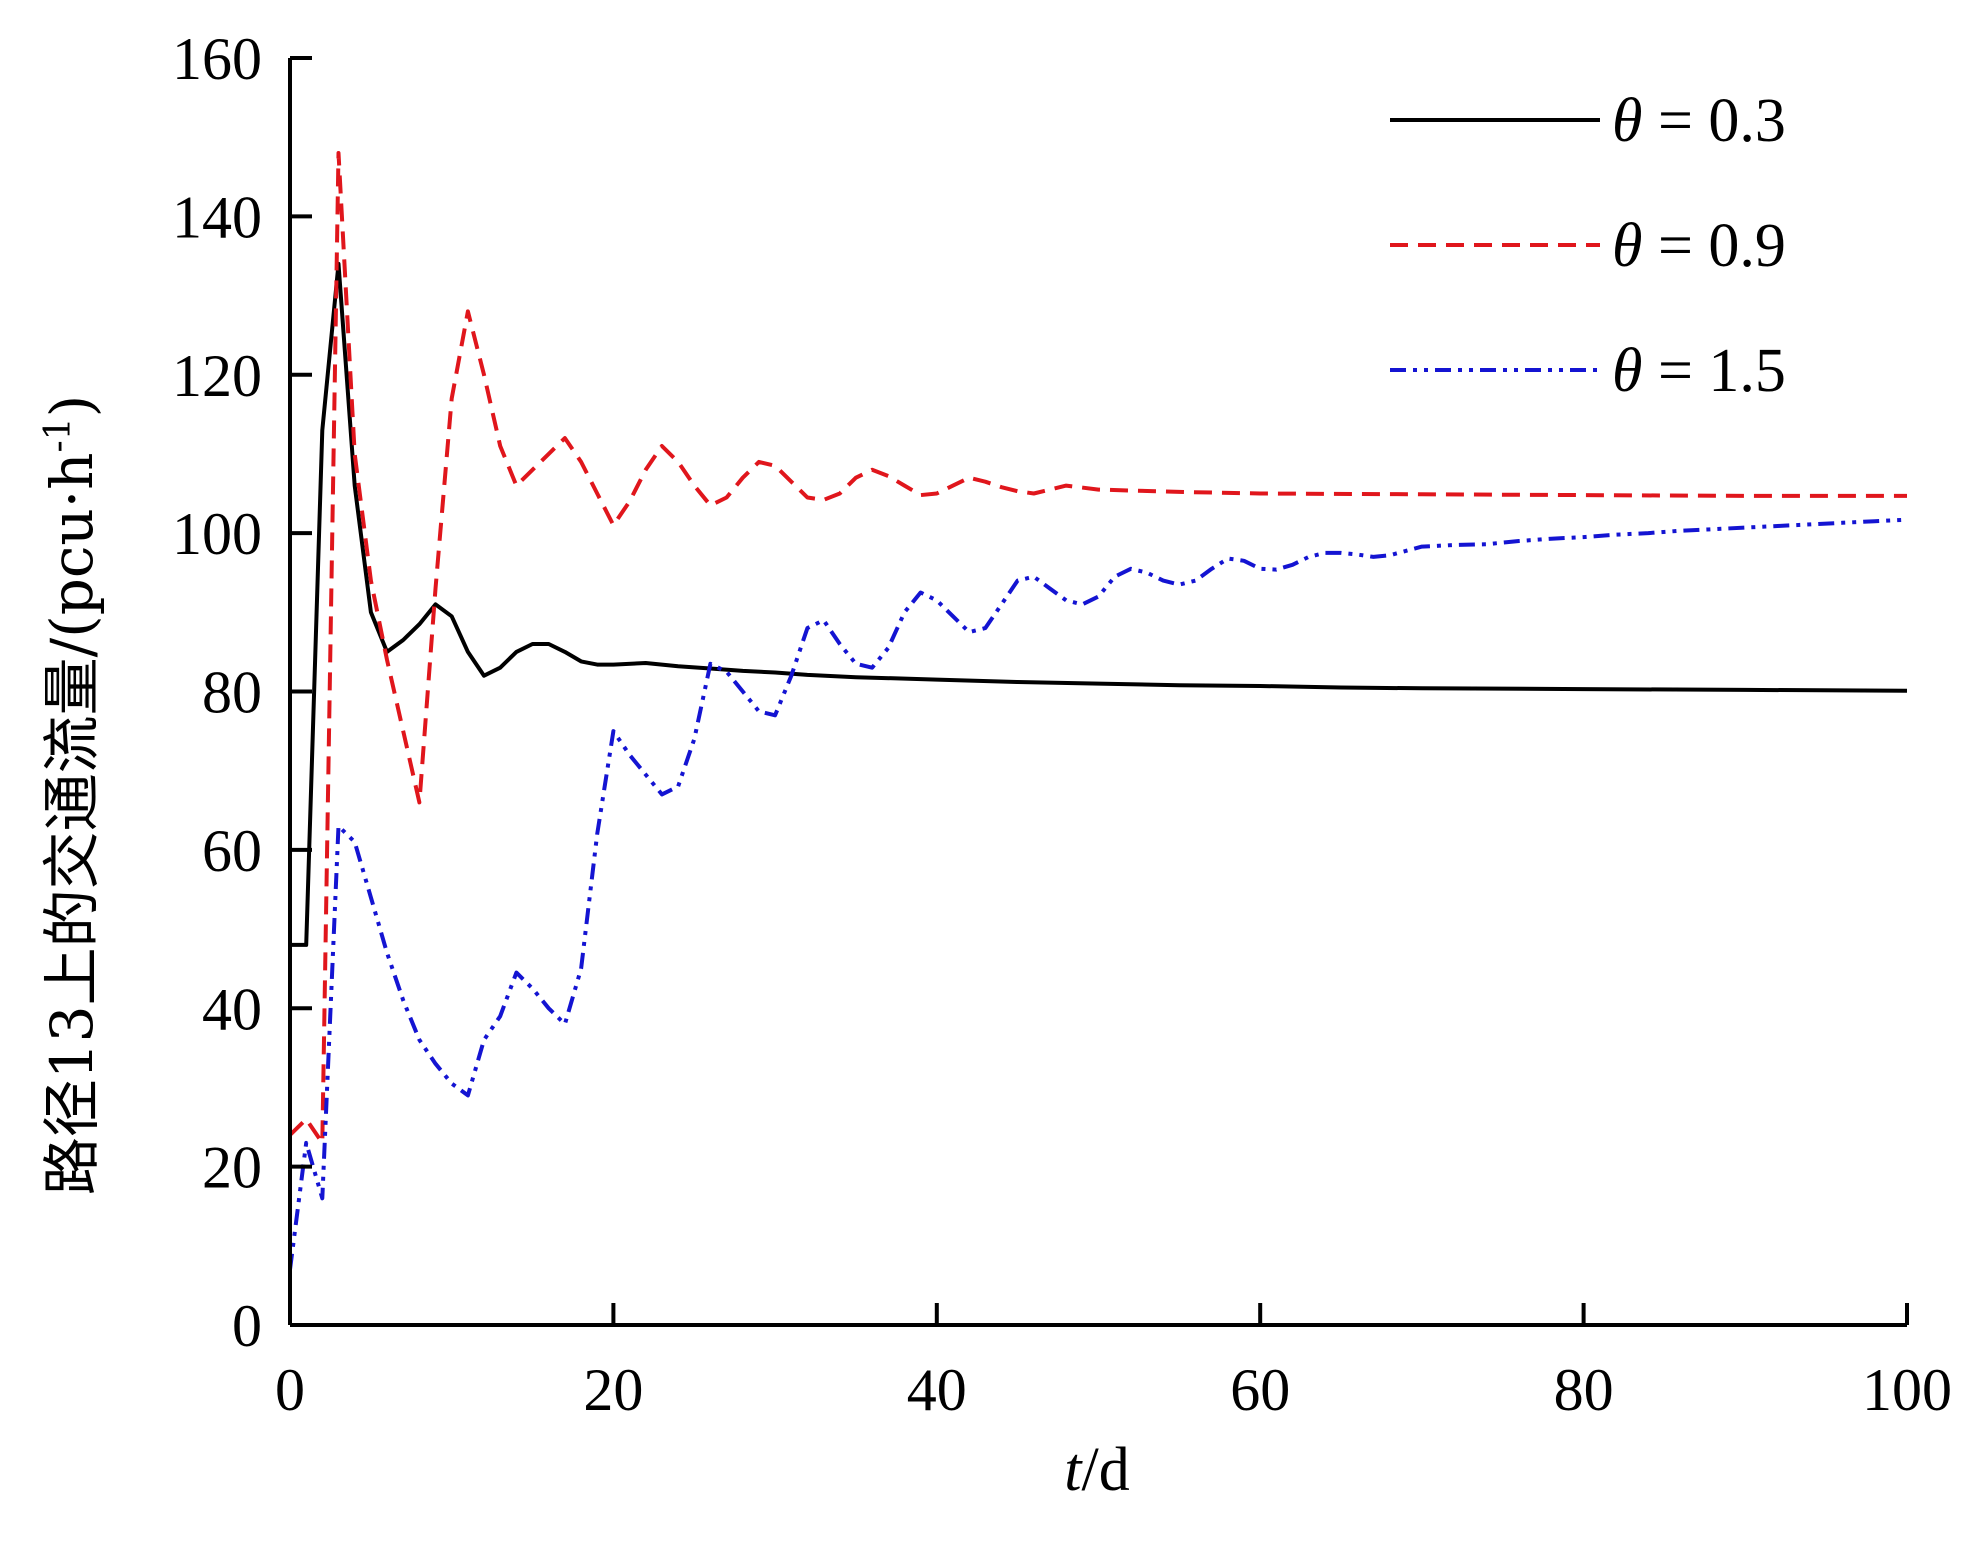 This screenshot has height=1546, width=1963. I want to click on x-tick-label: 20, so click(613, 1390).